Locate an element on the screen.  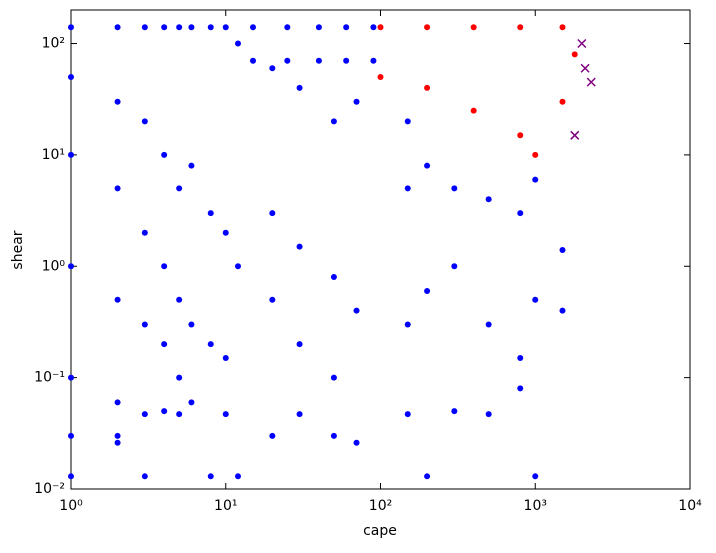
y-tick-label: 10⁻² is located at coordinates (49, 489).